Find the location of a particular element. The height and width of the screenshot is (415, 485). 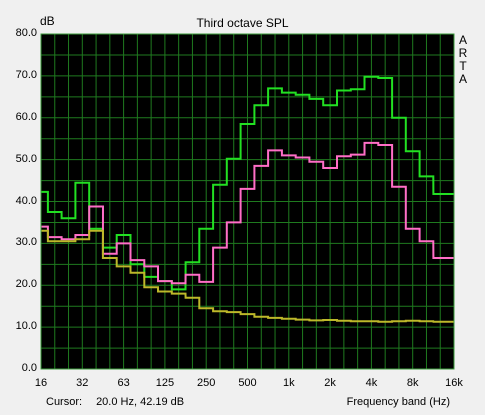

y-tick-label: 40.0 is located at coordinates (26, 200).